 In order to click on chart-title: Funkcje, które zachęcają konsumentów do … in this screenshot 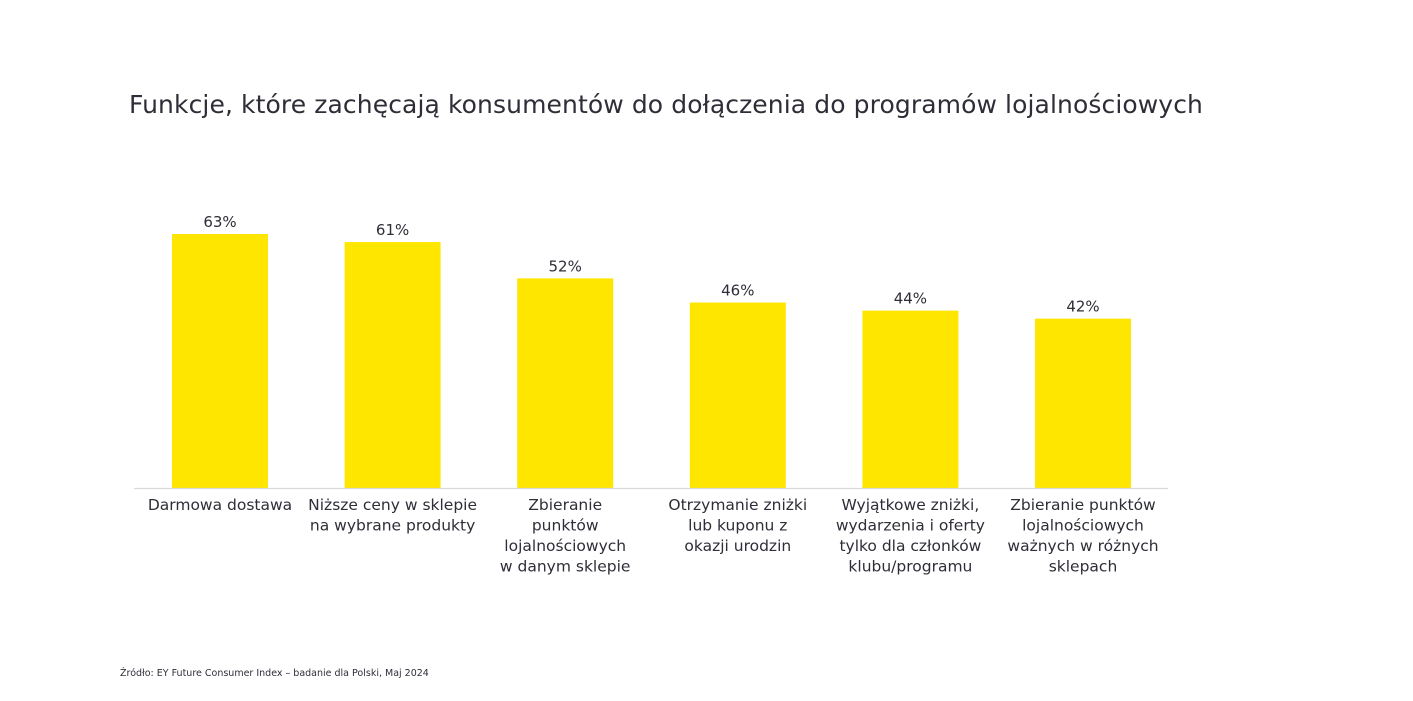, I will do `click(666, 104)`.